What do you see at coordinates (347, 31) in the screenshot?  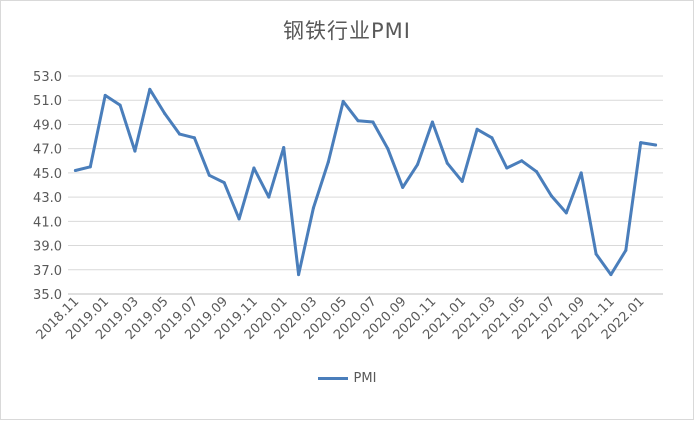 I see `chart-title: 钢铁行业PMI` at bounding box center [347, 31].